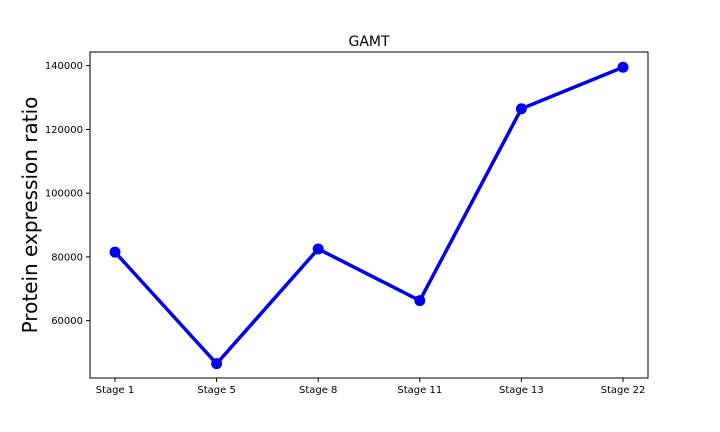  What do you see at coordinates (318, 390) in the screenshot?
I see `x-tick-label: Stage 8` at bounding box center [318, 390].